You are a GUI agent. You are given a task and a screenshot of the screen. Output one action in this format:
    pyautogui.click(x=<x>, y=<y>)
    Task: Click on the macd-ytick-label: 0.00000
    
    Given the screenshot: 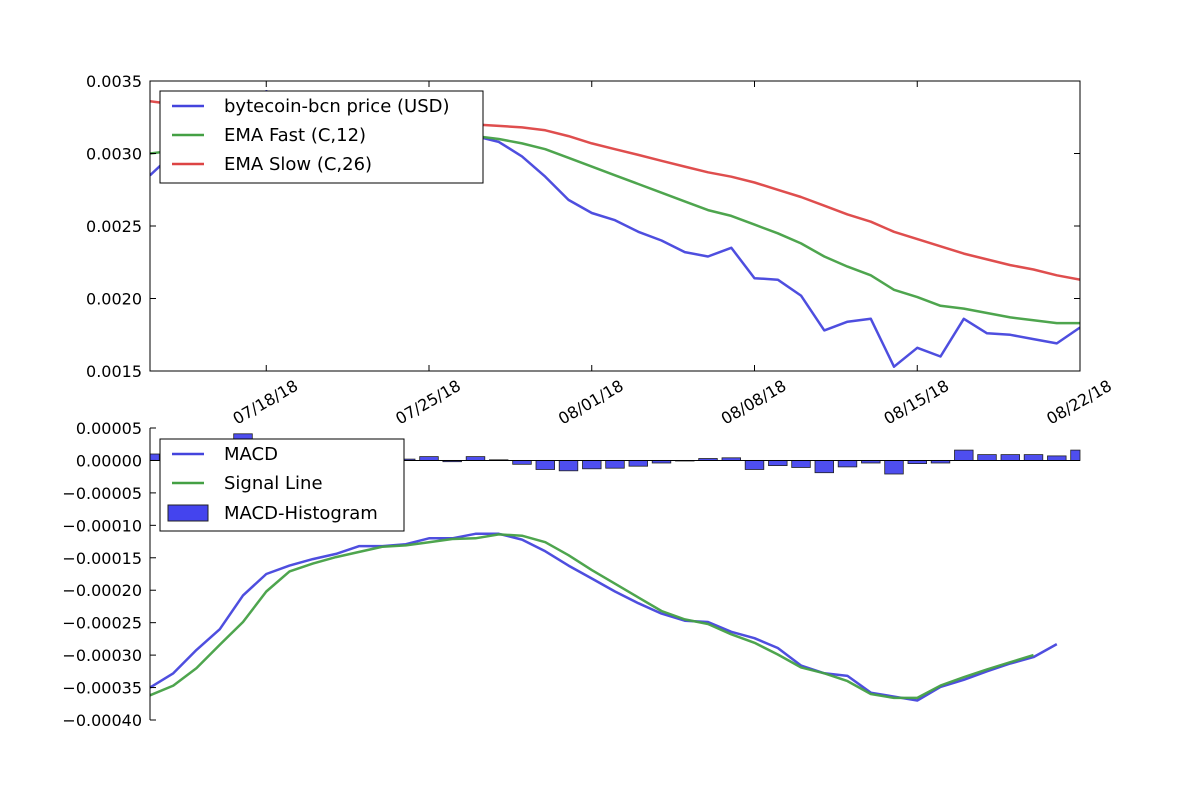 What is the action you would take?
    pyautogui.click(x=109, y=460)
    